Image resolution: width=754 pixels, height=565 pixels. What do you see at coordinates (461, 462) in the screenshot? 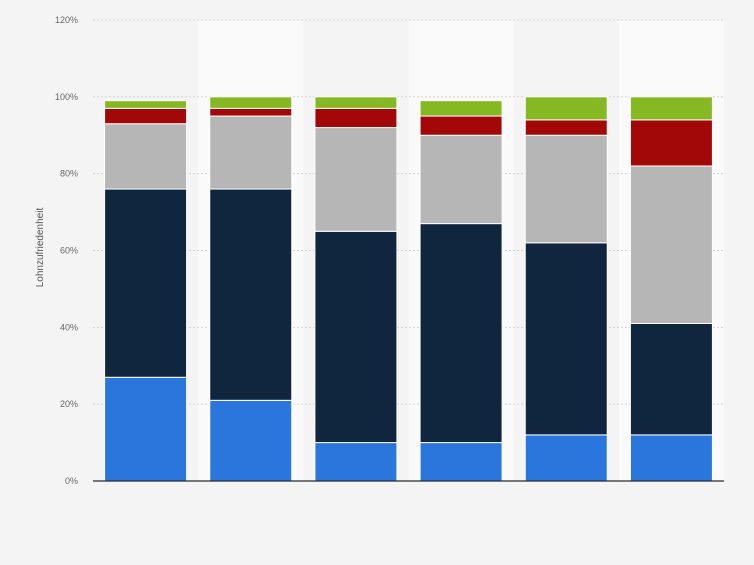
I see `bar-segment-s1-c4` at bounding box center [461, 462].